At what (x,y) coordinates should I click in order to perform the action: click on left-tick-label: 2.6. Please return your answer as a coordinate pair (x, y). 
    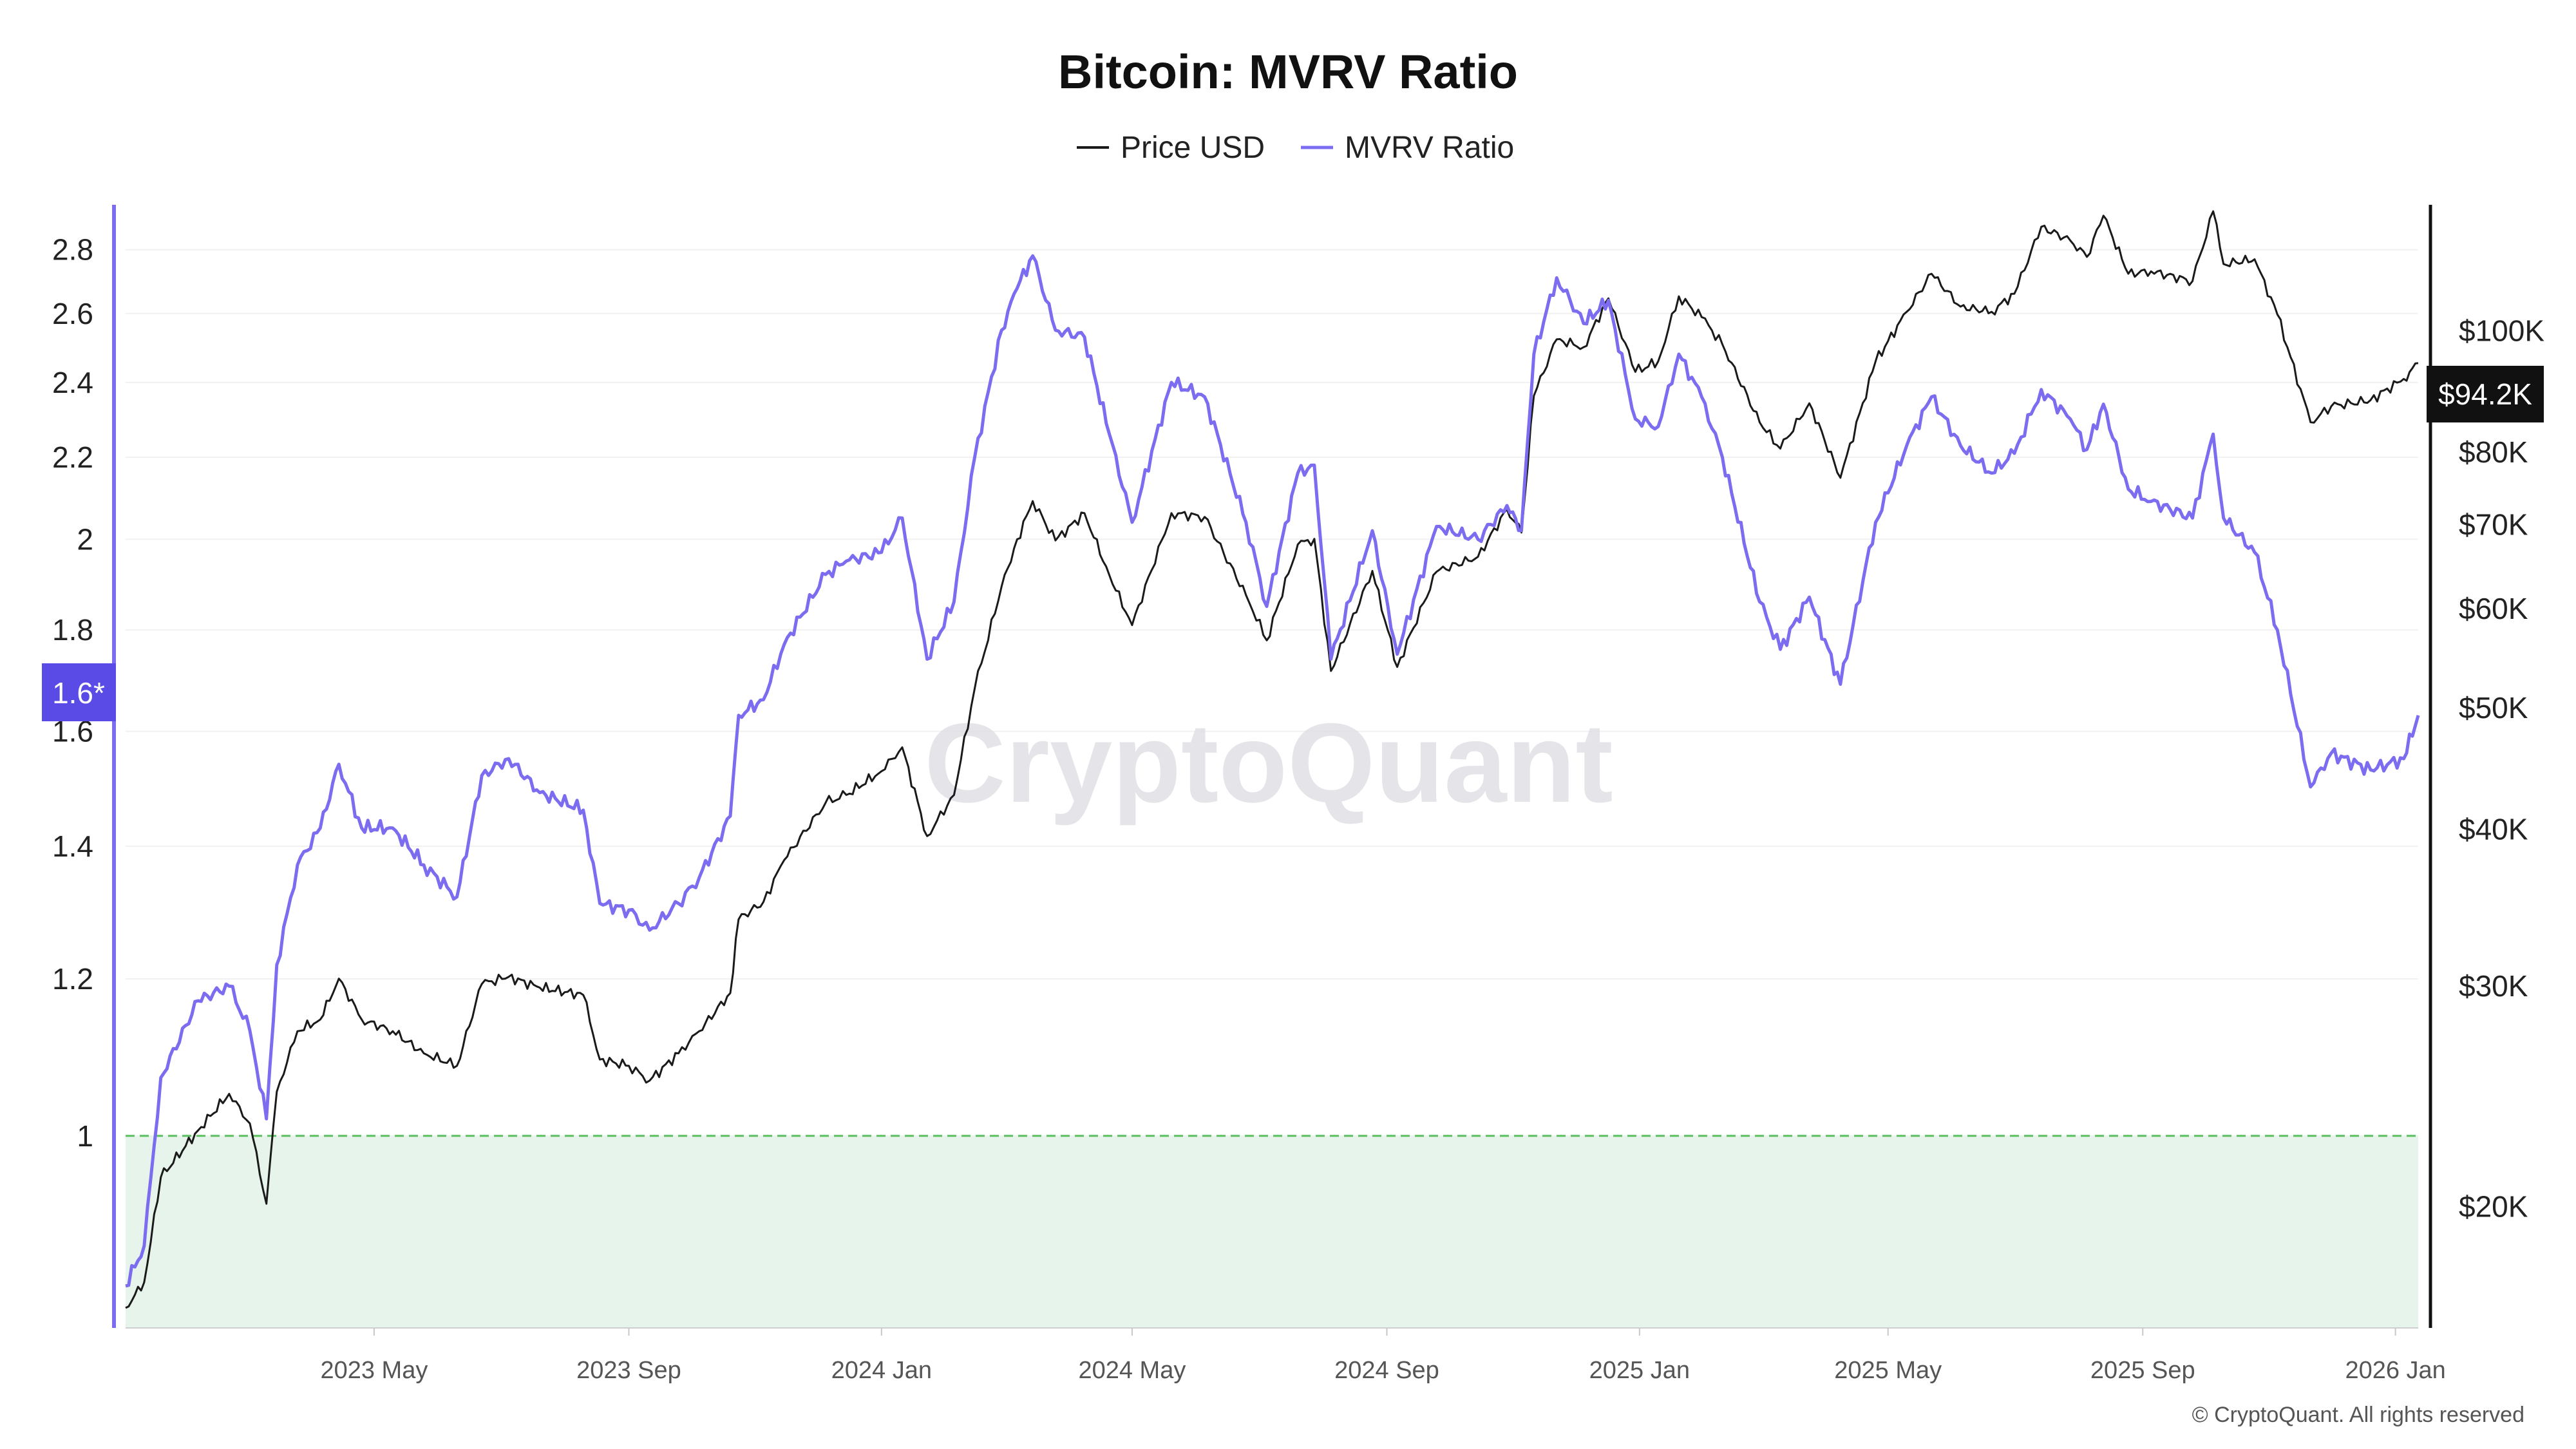
    Looking at the image, I should click on (72, 313).